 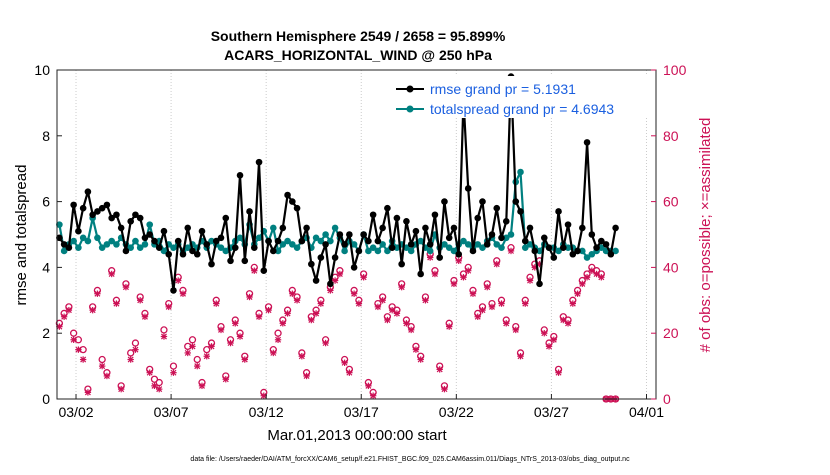 I want to click on x-axis-label: Mar.01,2013 00:00:00 start, so click(x=357, y=435).